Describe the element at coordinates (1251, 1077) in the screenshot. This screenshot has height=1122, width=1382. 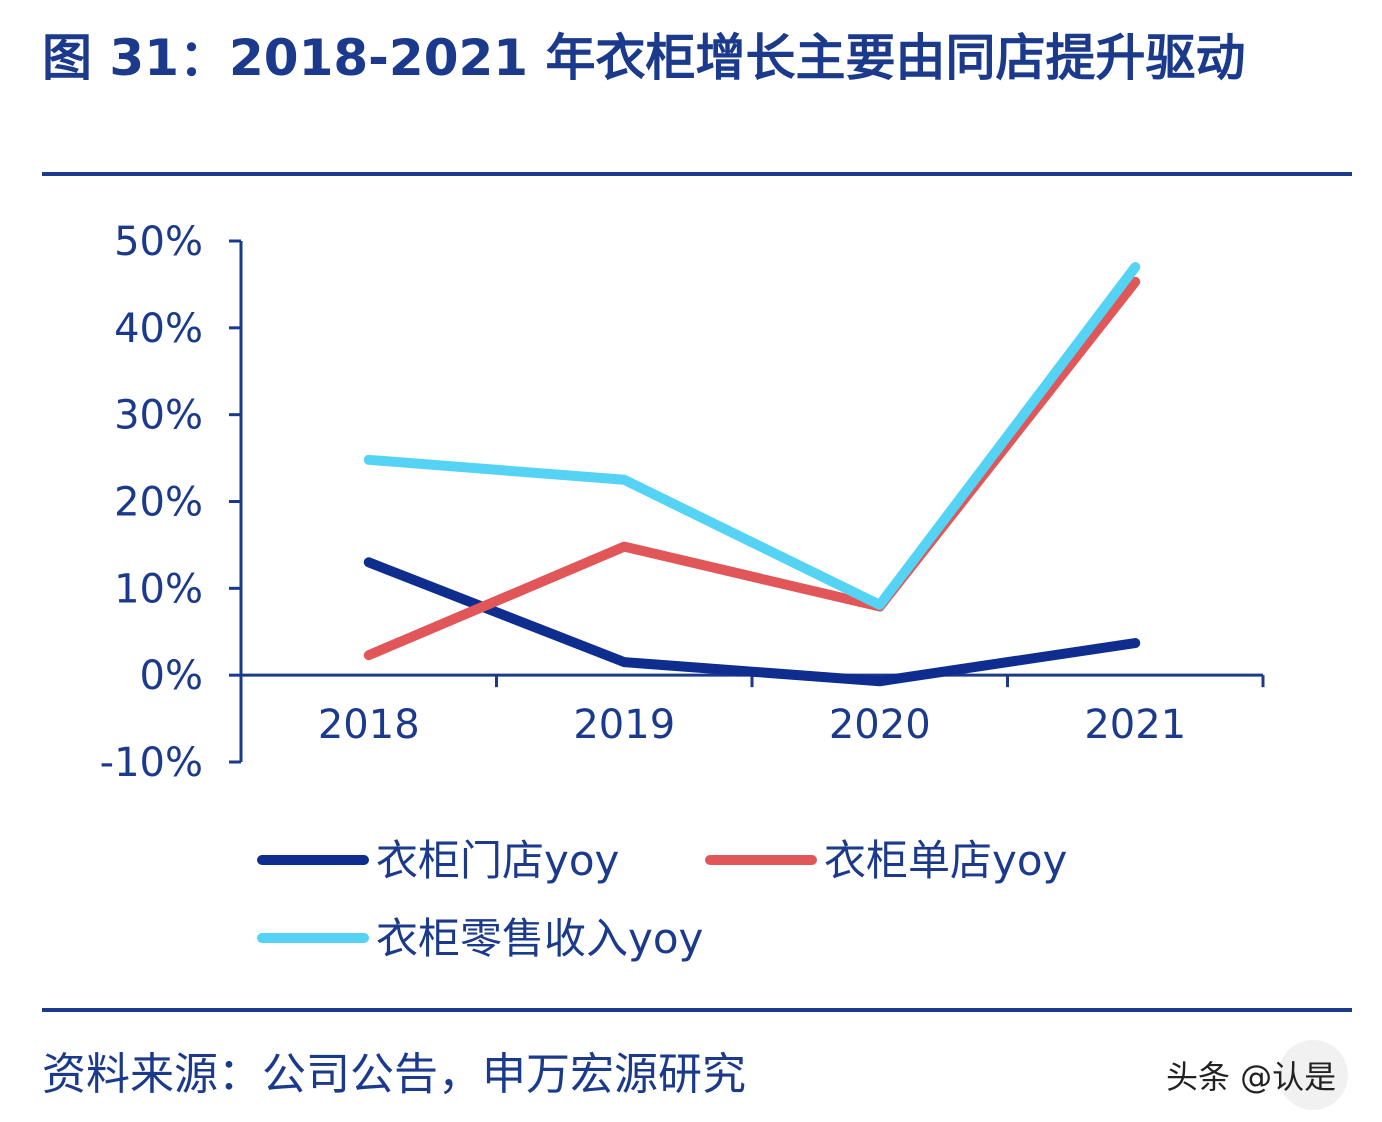
I see `watermark: 头条 @认是` at that location.